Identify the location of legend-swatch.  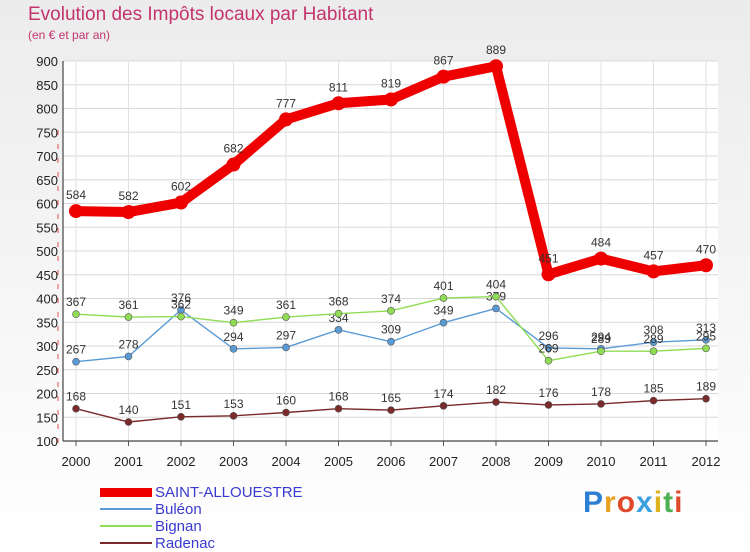
(126, 509).